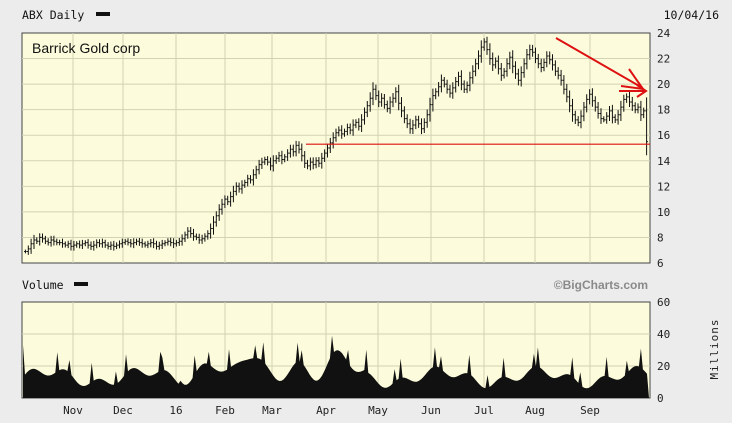  I want to click on price-y-tick: 14, so click(664, 161).